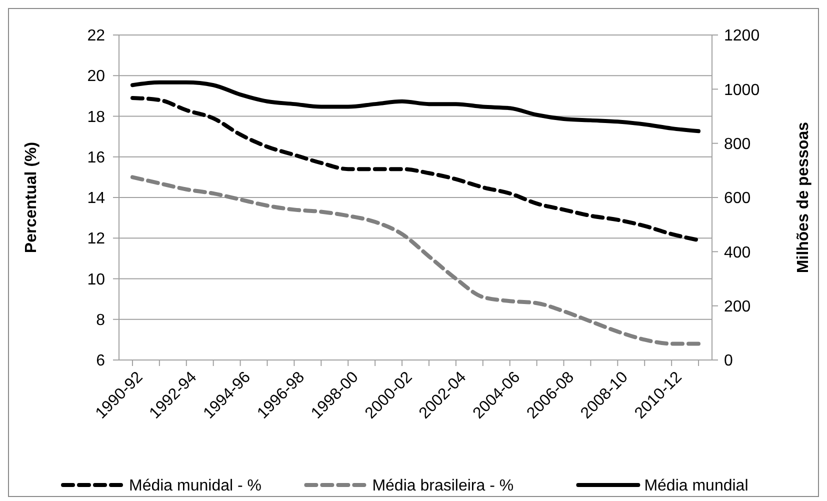 Image resolution: width=827 pixels, height=501 pixels. I want to click on y2-tick-label: 400, so click(737, 253).